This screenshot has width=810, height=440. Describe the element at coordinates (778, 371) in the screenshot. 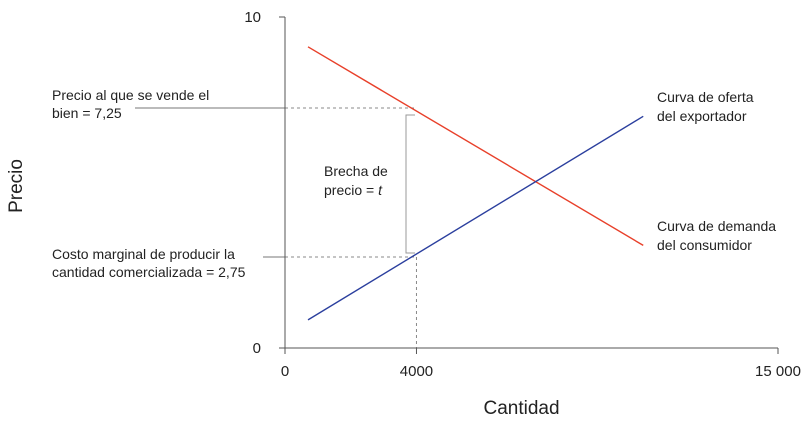

I see `x-tick-label: 15 000` at that location.